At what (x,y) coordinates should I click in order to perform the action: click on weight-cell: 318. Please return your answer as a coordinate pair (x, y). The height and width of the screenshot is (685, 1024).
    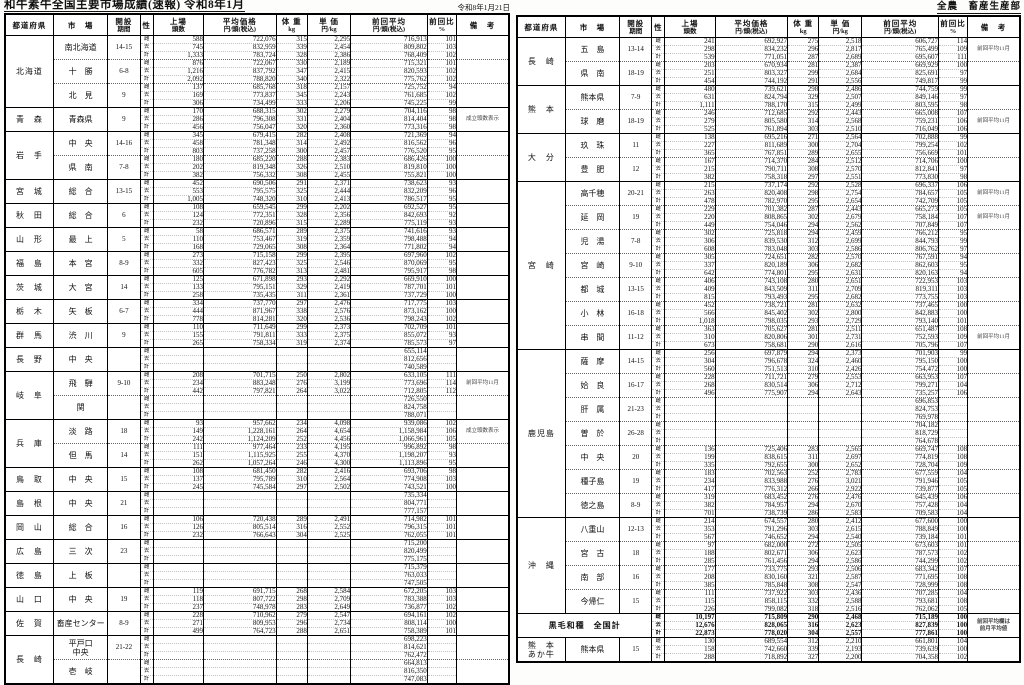
    Looking at the image, I should click on (803, 609).